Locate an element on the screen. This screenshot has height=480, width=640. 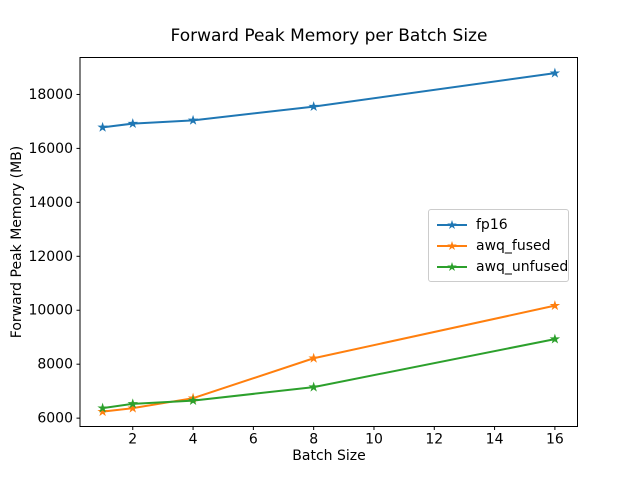
legend-sample-awq_fused is located at coordinates (452, 245).